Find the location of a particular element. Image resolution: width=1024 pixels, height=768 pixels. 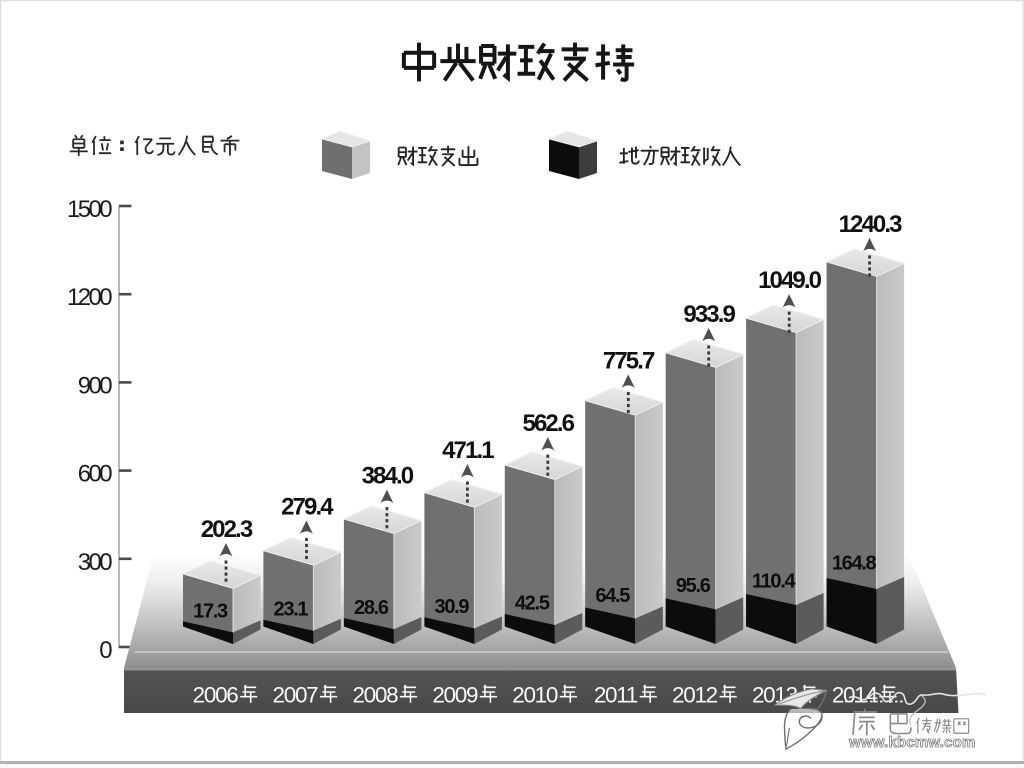

svg-text: 2006 is located at coordinates (216, 695).